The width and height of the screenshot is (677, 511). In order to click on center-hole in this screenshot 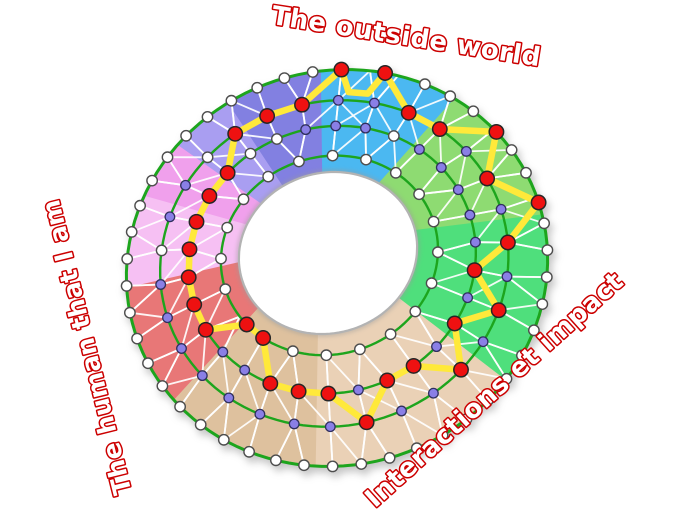, I will do `click(328, 253)`.